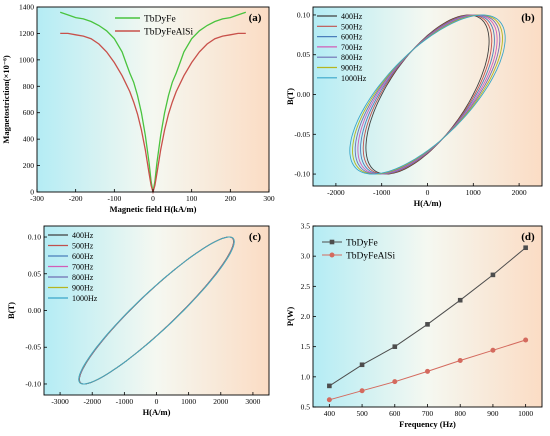 The image size is (550, 436). Describe the element at coordinates (290, 317) in the screenshot. I see `y-axis-label: P(W)` at that location.